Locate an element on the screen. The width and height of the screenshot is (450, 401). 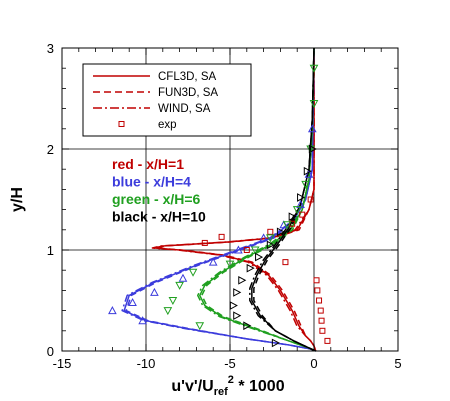
legend-label: exp is located at coordinates (167, 125).